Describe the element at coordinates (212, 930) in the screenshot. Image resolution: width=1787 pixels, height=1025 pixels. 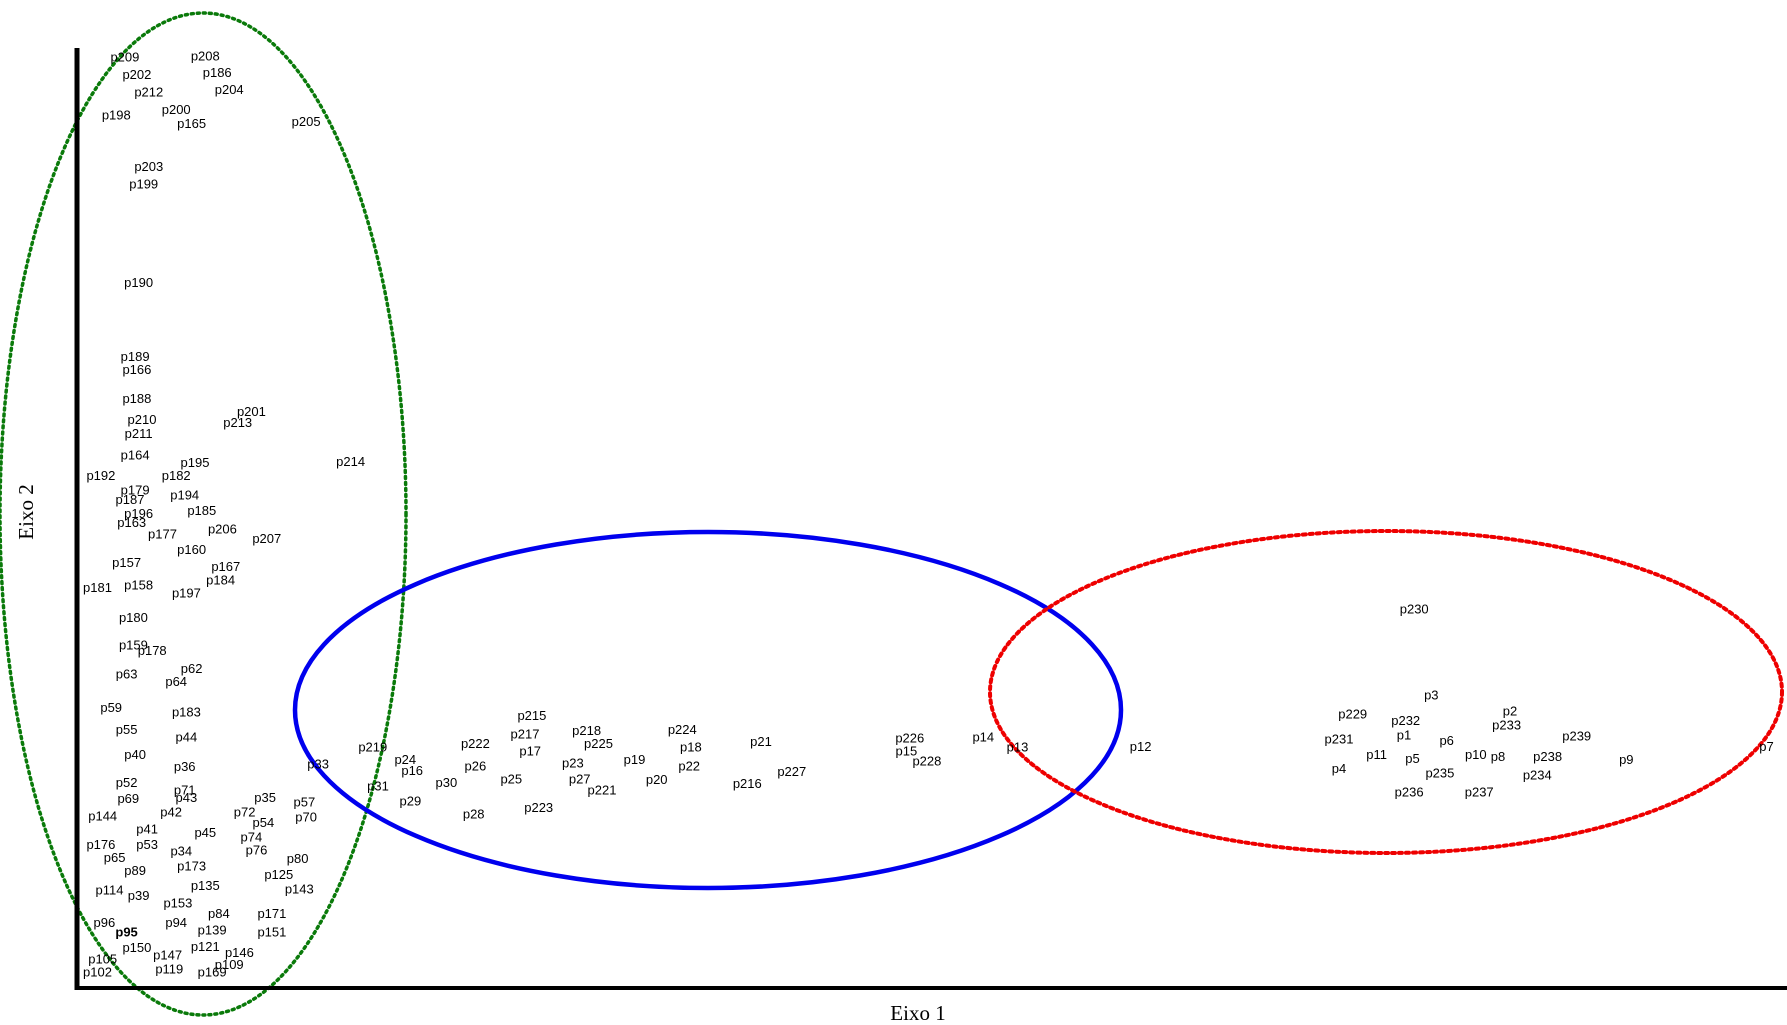
I see `point-label-p139: p139` at that location.